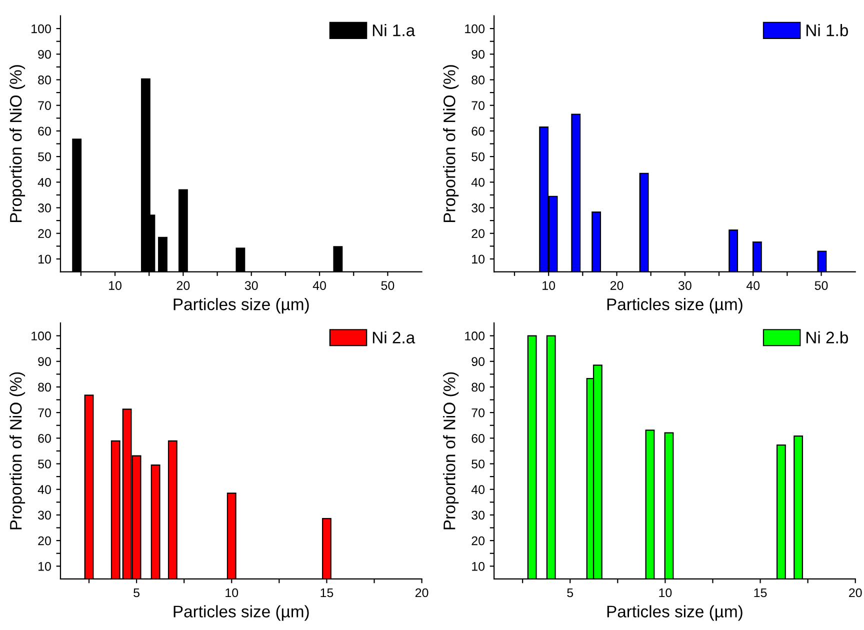 The width and height of the screenshot is (864, 630). Describe the element at coordinates (827, 337) in the screenshot. I see `legend-label: Ni 2.b` at that location.